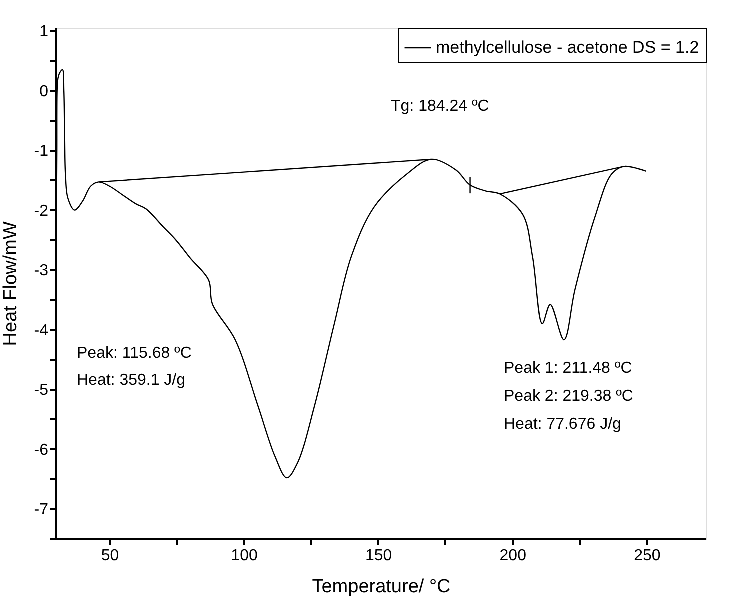 This screenshot has width=735, height=608. Describe the element at coordinates (134, 353) in the screenshot. I see `annotation: Peak: 115.68 ºC` at that location.